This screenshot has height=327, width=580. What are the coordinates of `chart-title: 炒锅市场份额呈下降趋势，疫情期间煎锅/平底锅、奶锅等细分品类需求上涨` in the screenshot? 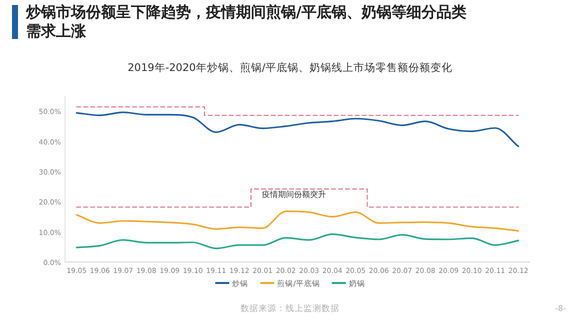 It's located at (247, 22).